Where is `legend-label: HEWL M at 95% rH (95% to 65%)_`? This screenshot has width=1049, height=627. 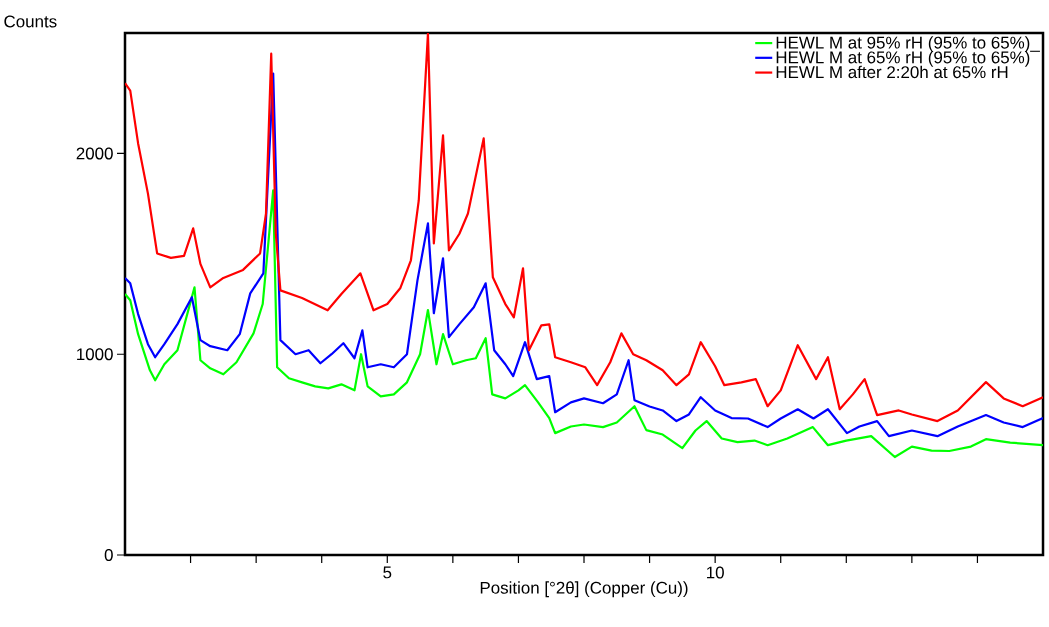 legend-label: HEWL M at 95% rH (95% to 65%)_ is located at coordinates (908, 44).